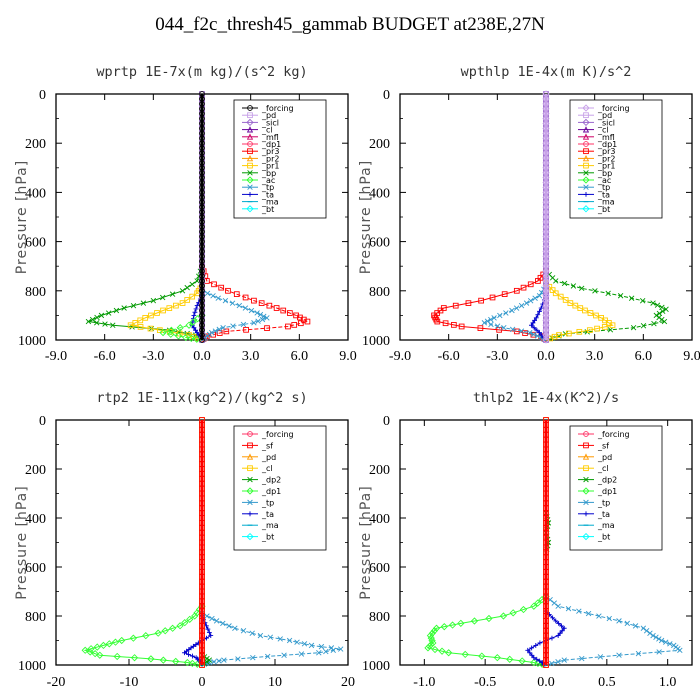  What do you see at coordinates (270, 166) in the screenshot?
I see `legend-label: _pr1` at bounding box center [270, 166].